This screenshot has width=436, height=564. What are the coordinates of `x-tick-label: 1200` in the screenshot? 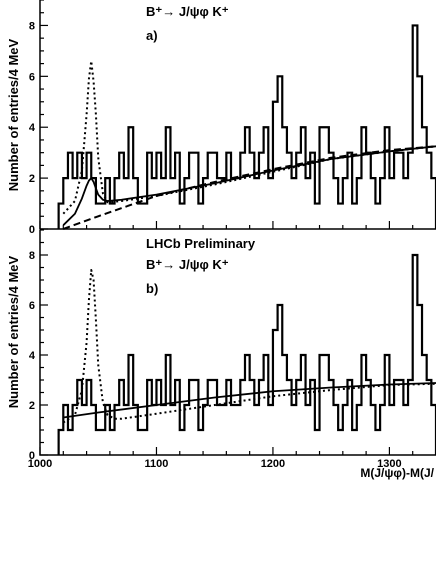 It's located at (273, 464).